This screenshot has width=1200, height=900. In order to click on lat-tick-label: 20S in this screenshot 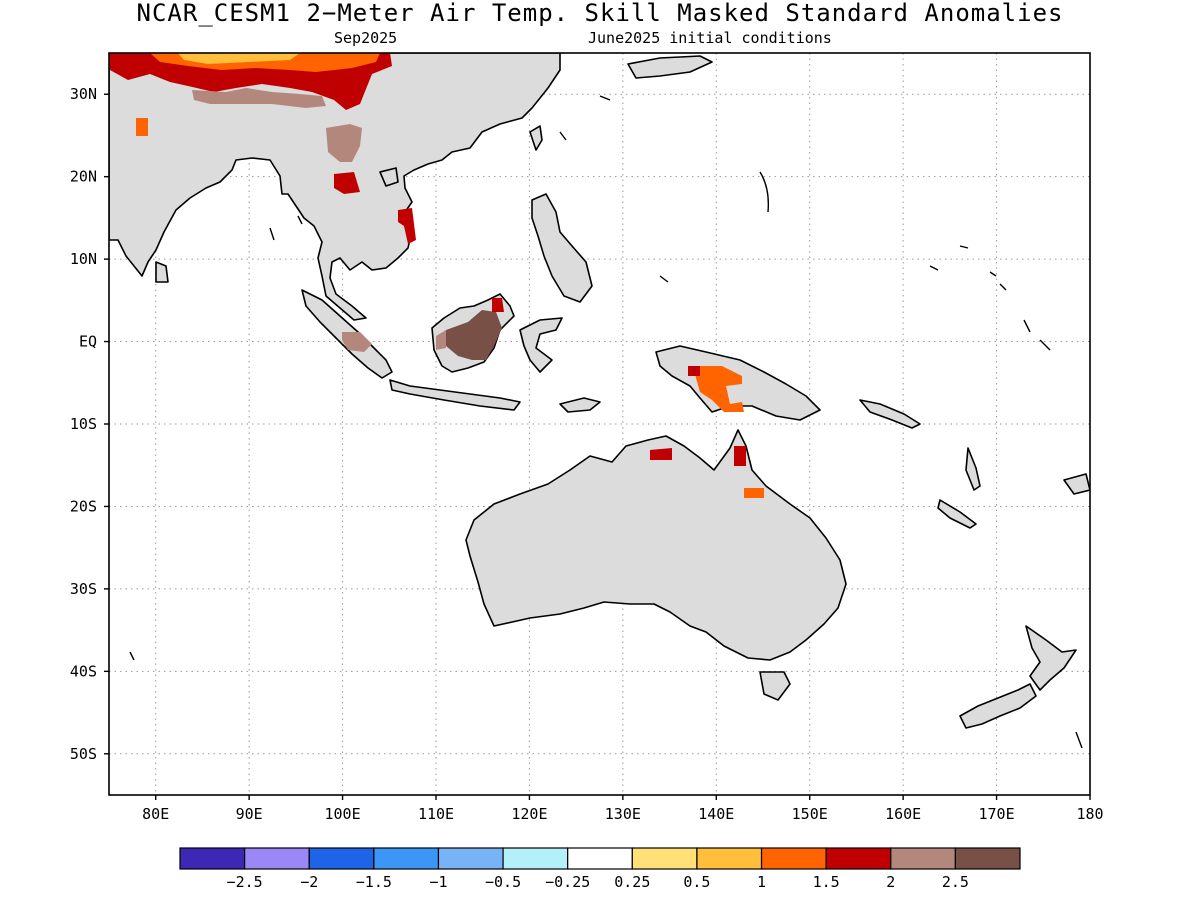, I will do `click(83, 506)`.